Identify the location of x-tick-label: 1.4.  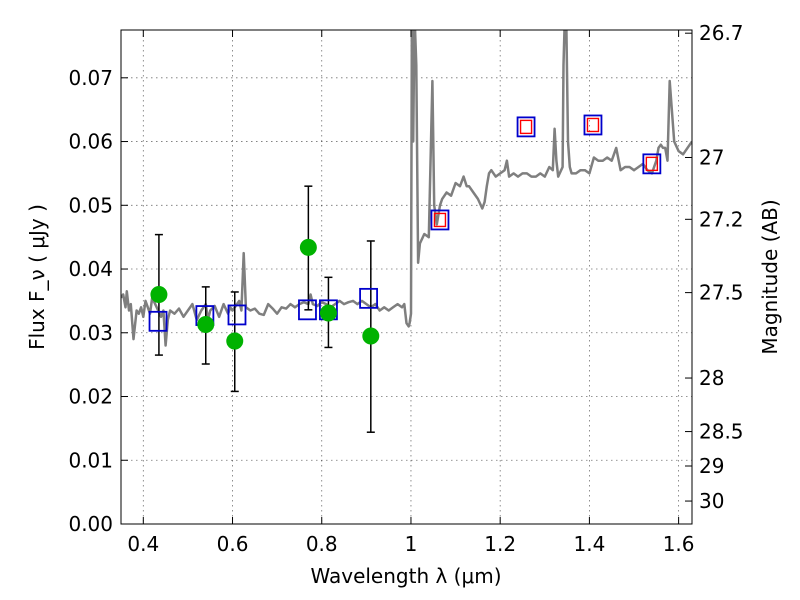
(589, 544).